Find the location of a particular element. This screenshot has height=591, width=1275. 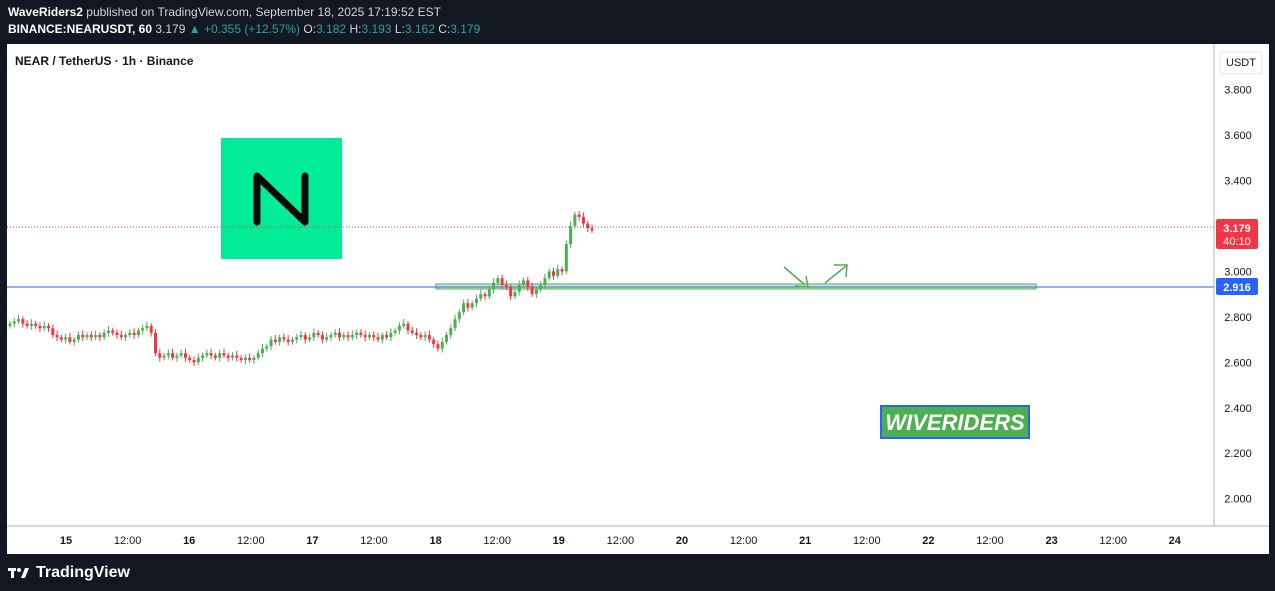

tradingview-logo-icon is located at coordinates (18, 573).